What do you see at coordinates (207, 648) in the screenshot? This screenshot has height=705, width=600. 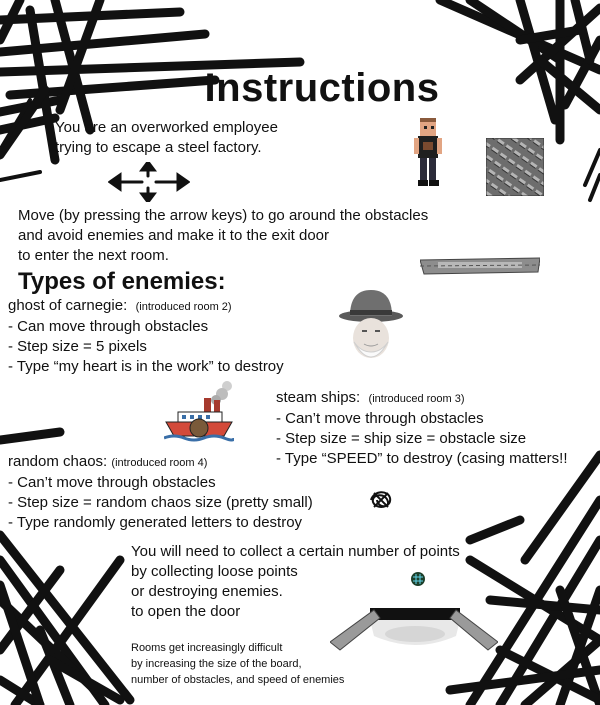 I see `rooms-line: Rooms get increasingly difficult` at bounding box center [207, 648].